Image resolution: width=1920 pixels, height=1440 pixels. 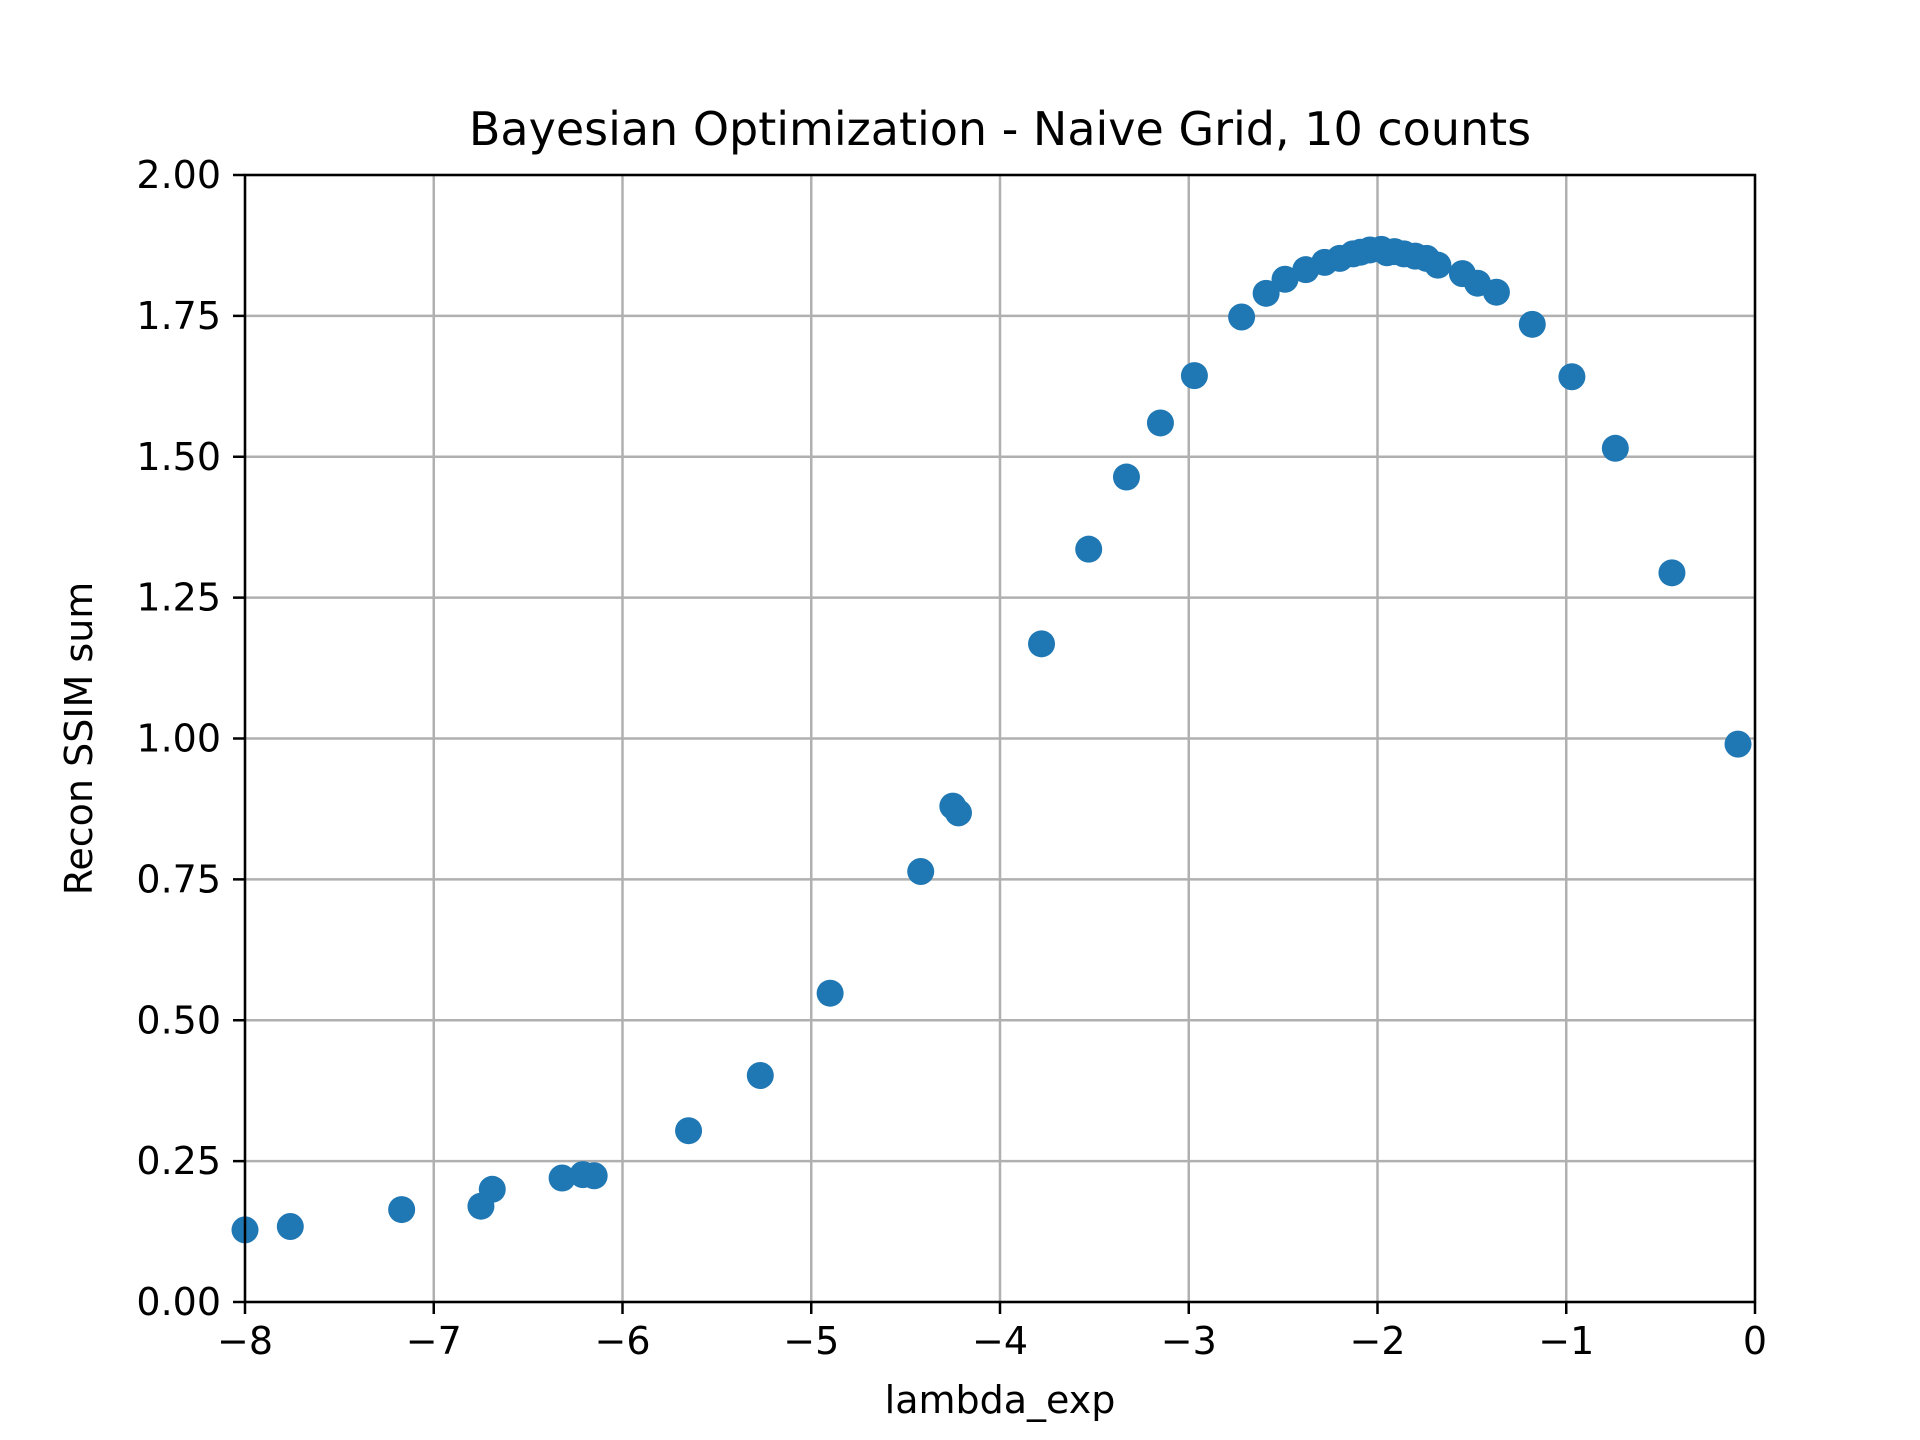 I want to click on y-tick-label: 1.75, so click(x=178, y=316).